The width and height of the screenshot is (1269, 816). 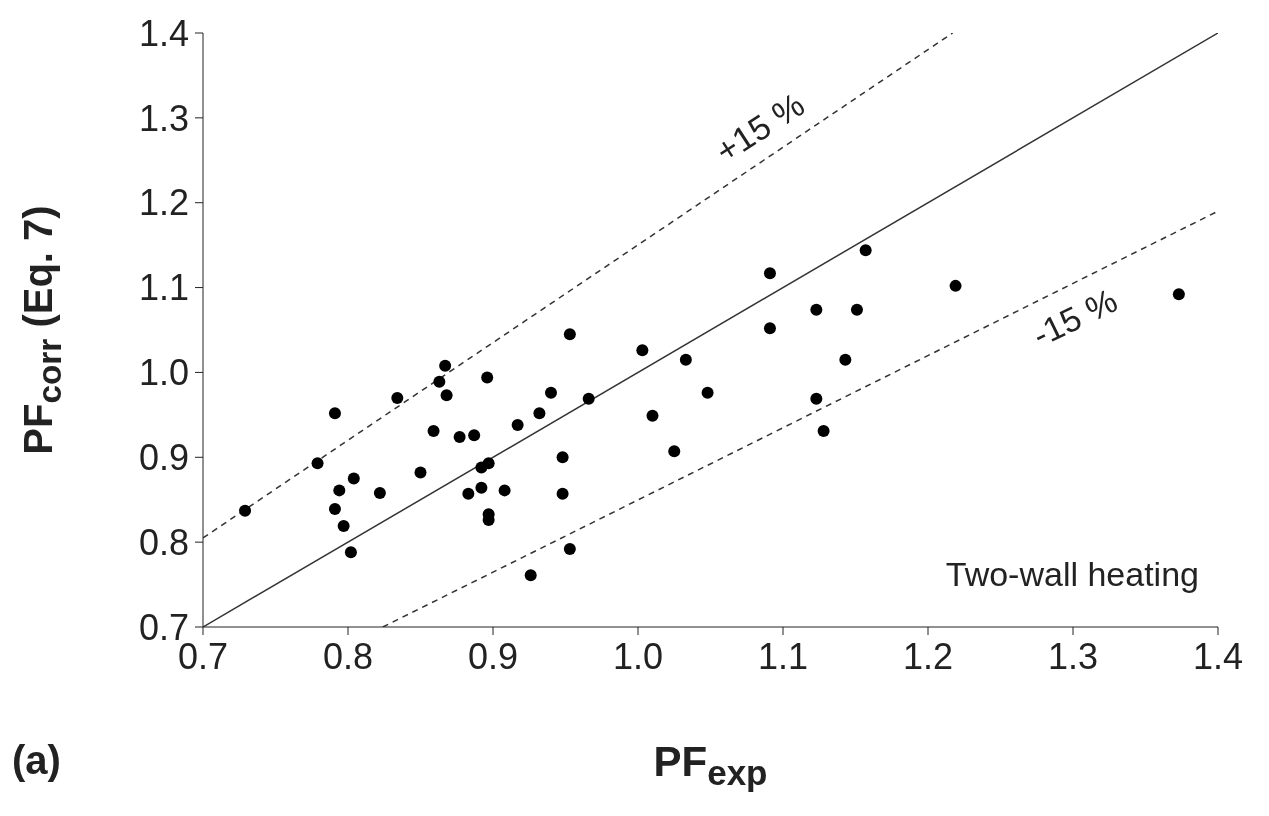 What do you see at coordinates (163, 118) in the screenshot?
I see `y-tick-label: 1.3` at bounding box center [163, 118].